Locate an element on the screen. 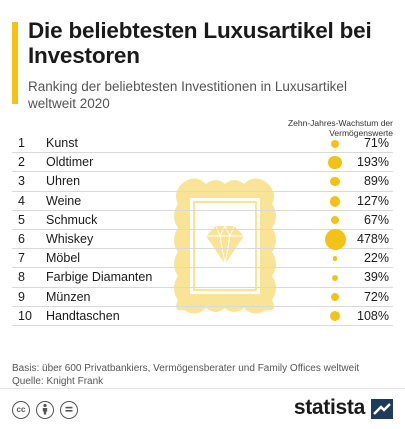 The width and height of the screenshot is (405, 429). rank-number: 5 is located at coordinates (21, 219).